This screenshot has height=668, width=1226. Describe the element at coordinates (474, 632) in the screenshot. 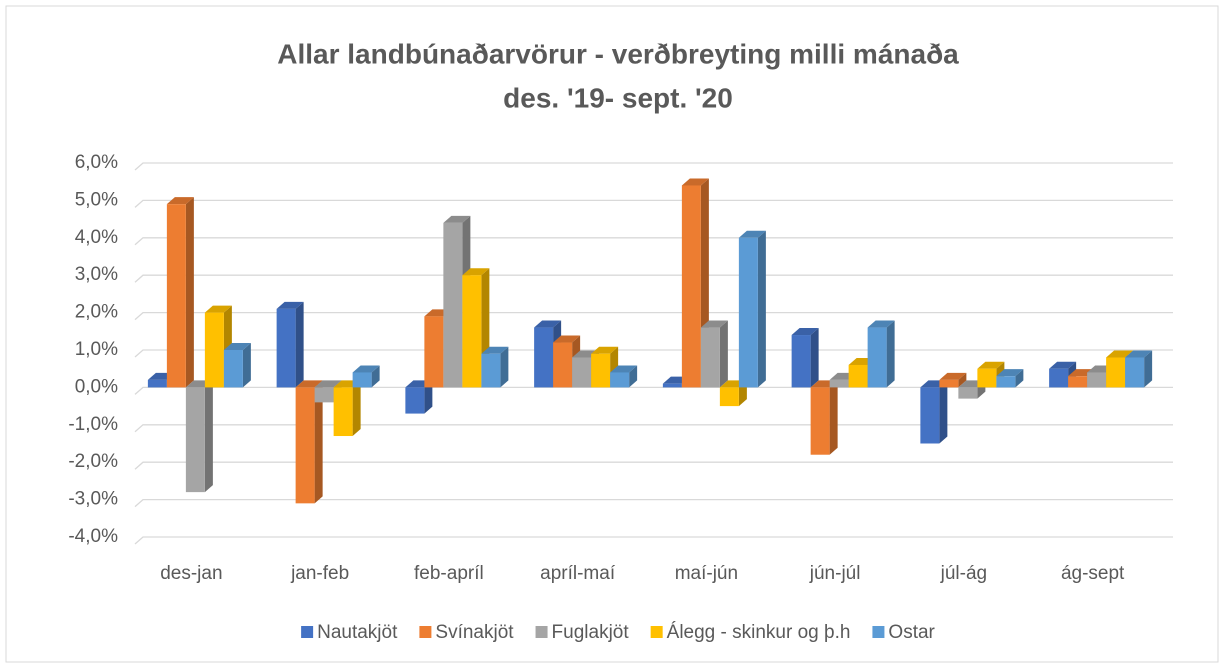

I see `legend-label: Svínakjöt` at that location.